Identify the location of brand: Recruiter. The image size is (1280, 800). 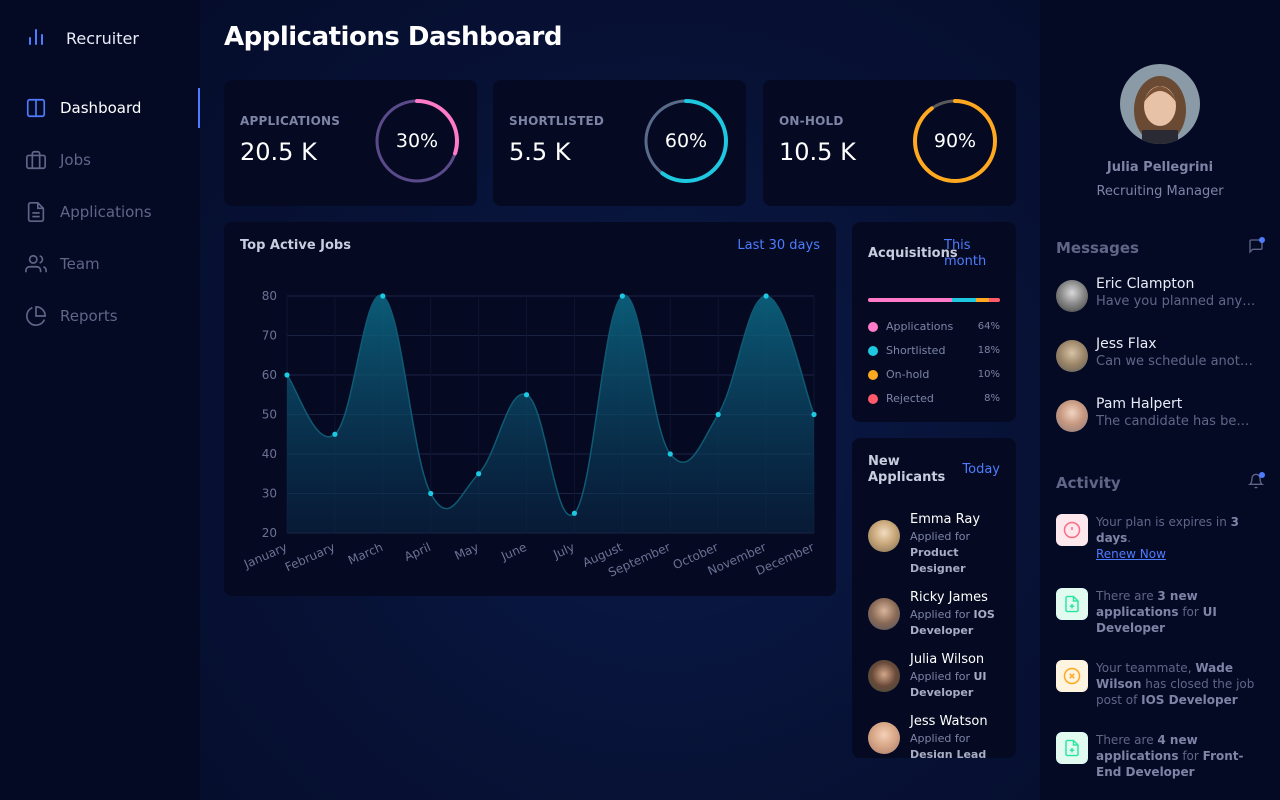
(81, 38).